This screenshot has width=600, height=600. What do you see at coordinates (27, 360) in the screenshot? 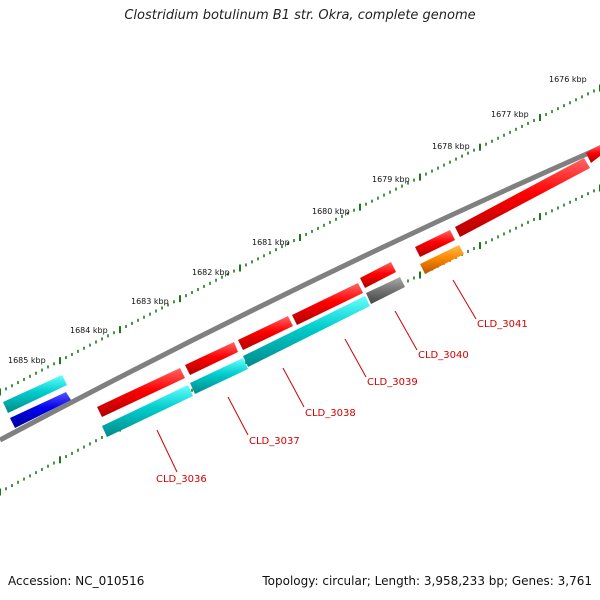
I see `ruler-label: 1685 kbp` at bounding box center [27, 360].